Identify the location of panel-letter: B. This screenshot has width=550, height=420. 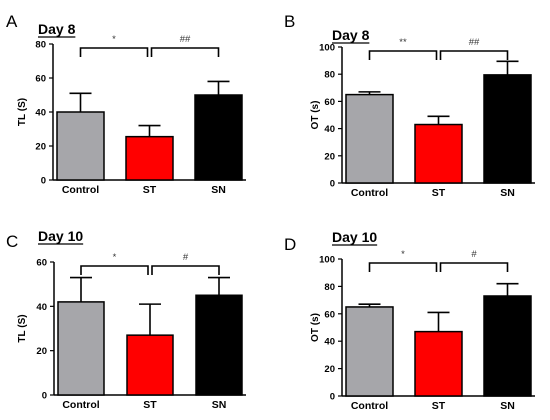
(289, 21).